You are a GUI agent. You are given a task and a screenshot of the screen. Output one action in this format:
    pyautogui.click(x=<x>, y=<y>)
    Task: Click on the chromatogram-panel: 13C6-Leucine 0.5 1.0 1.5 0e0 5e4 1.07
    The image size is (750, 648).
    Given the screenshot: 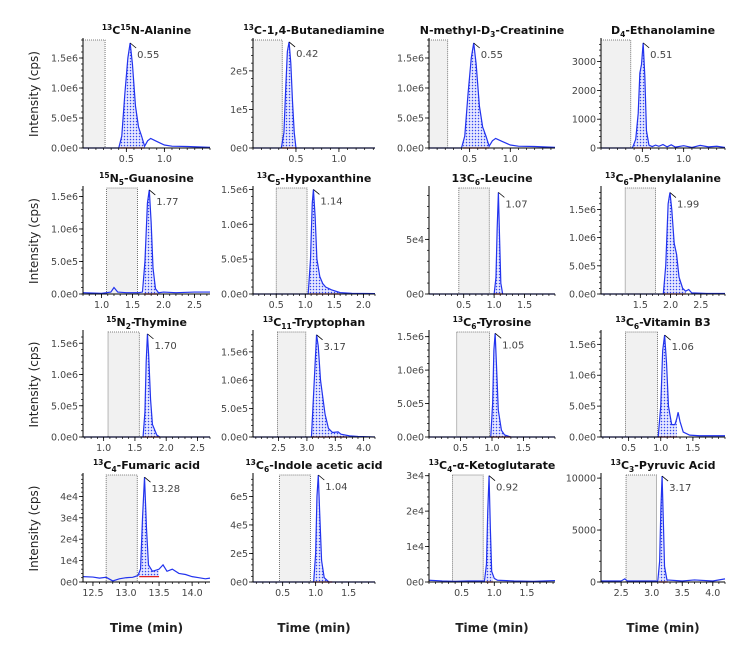 What is the action you would take?
    pyautogui.click(x=481, y=241)
    